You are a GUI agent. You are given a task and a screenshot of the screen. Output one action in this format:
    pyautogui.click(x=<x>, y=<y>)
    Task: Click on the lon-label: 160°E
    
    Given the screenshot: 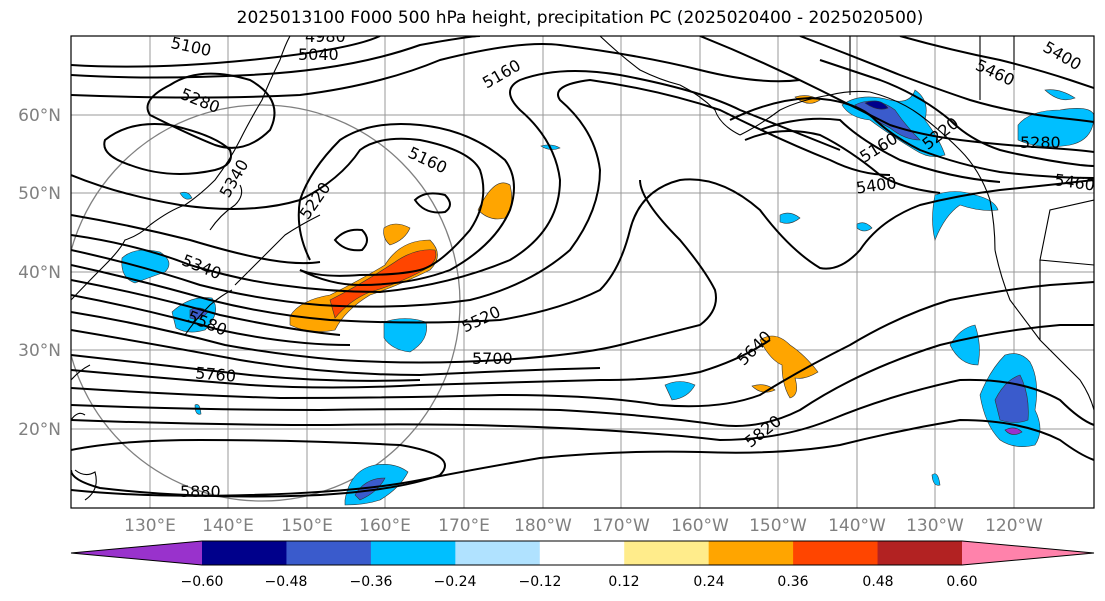 What is the action you would take?
    pyautogui.click(x=385, y=526)
    